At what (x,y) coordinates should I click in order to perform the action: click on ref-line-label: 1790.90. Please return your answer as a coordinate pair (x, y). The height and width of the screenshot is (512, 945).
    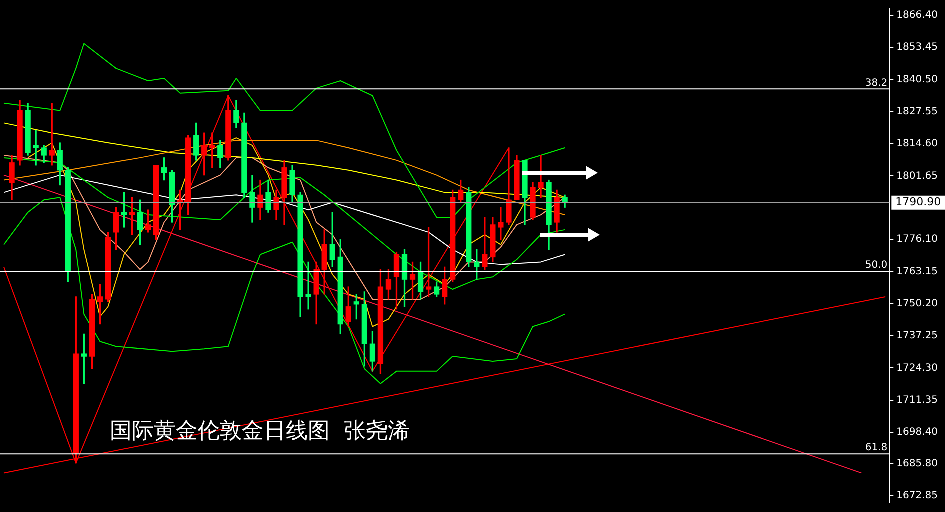
    Looking at the image, I should click on (919, 202).